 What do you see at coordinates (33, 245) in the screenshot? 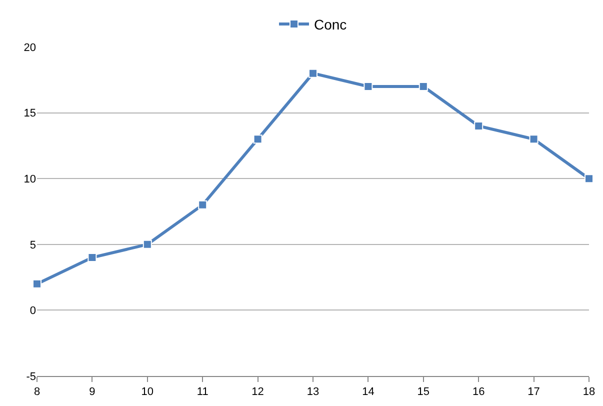
I see `y-tick-label: 5` at bounding box center [33, 245].